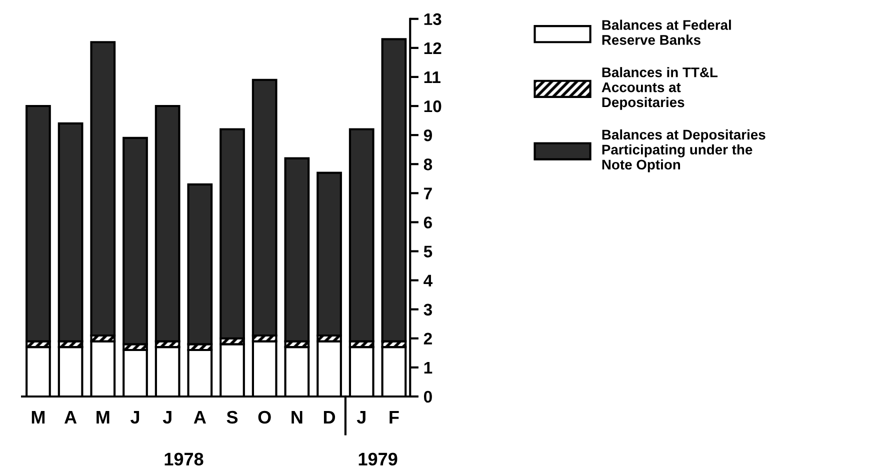 The height and width of the screenshot is (472, 882). Describe the element at coordinates (428, 222) in the screenshot. I see `y-tick-label: 6` at that location.